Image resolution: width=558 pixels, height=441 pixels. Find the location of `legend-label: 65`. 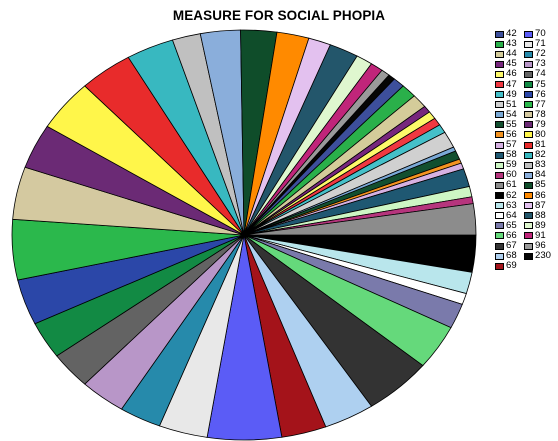

legend-label: 65 is located at coordinates (511, 225).